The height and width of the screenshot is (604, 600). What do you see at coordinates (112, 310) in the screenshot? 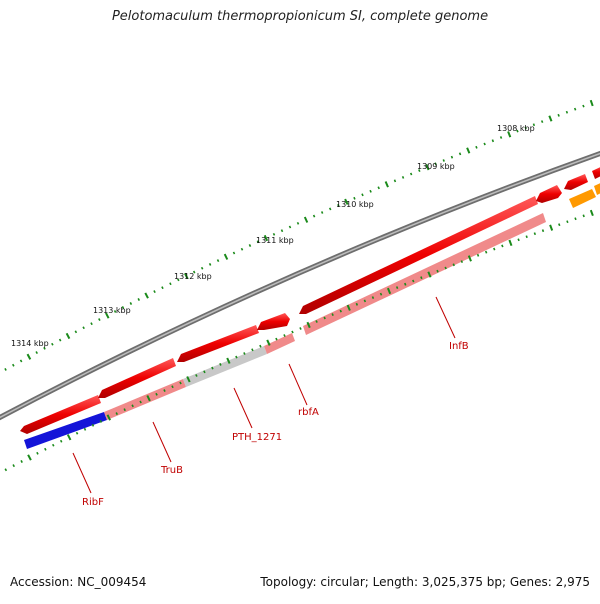
I see `scale-label-1313: 1313 kbp` at bounding box center [112, 310].